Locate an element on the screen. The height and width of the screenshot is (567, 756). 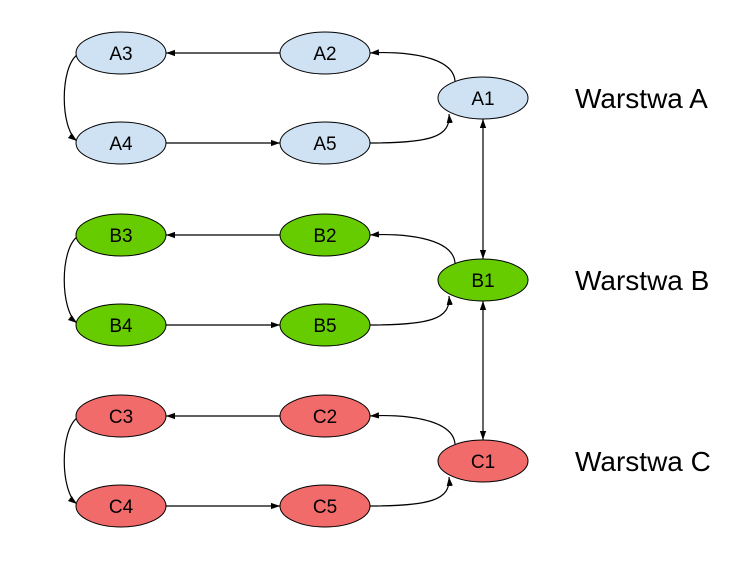
node-c4: C4 is located at coordinates (121, 506).